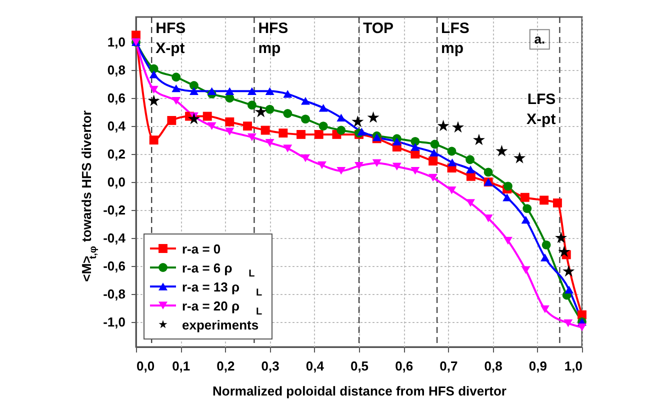 This screenshot has width=650, height=407. What do you see at coordinates (116, 98) in the screenshot?
I see `y-tick-label: 0,6` at bounding box center [116, 98].